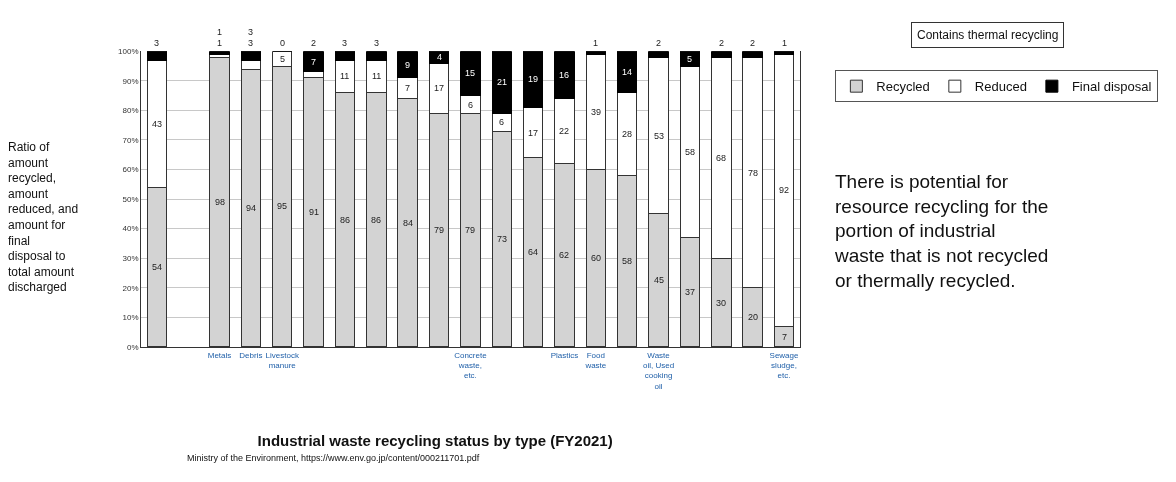 The height and width of the screenshot is (482, 1176). I want to click on legend-label: Recycled, so click(903, 87).